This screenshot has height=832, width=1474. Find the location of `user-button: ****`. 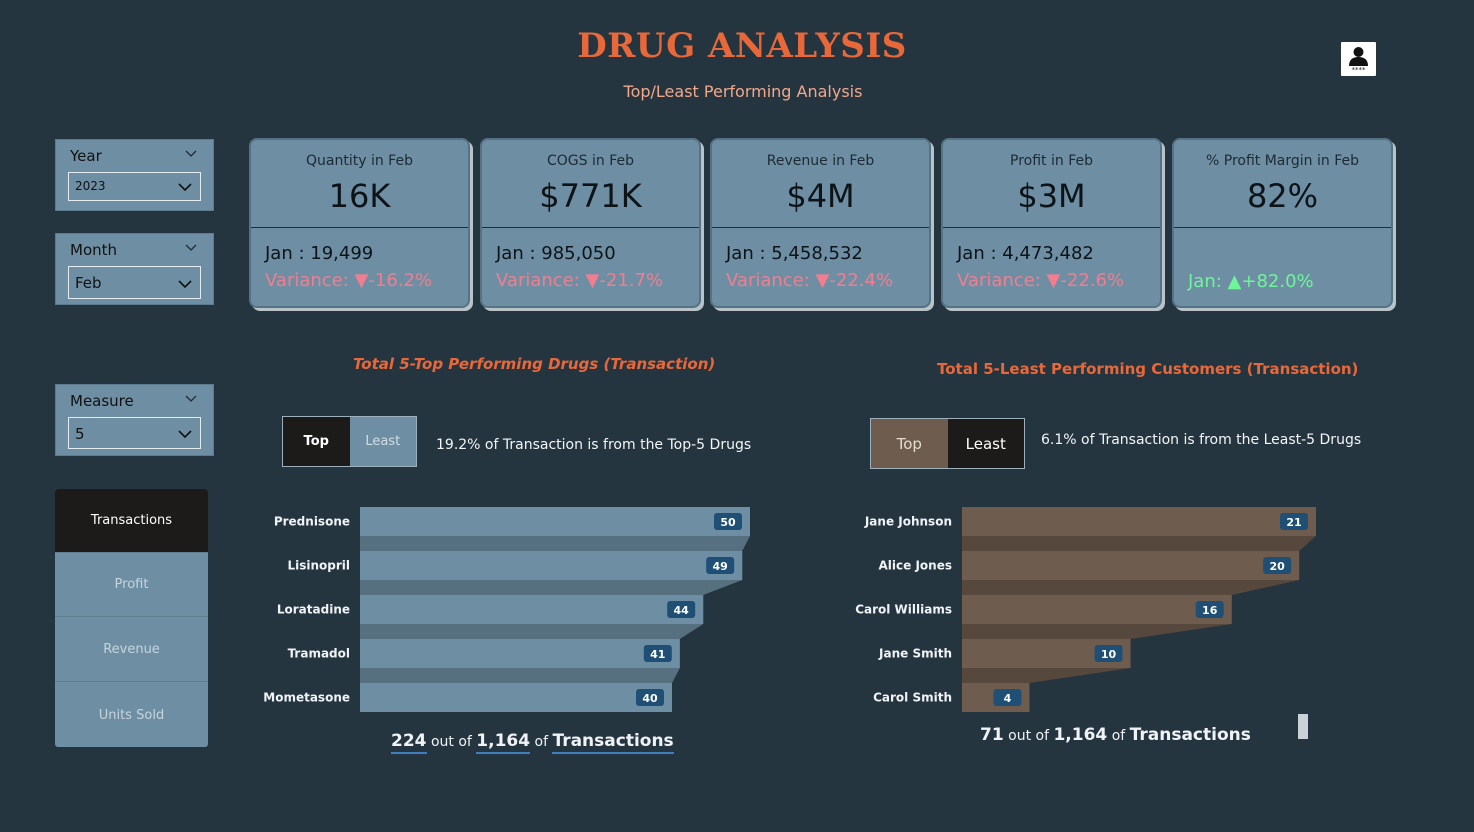

user-button: **** is located at coordinates (1358, 59).